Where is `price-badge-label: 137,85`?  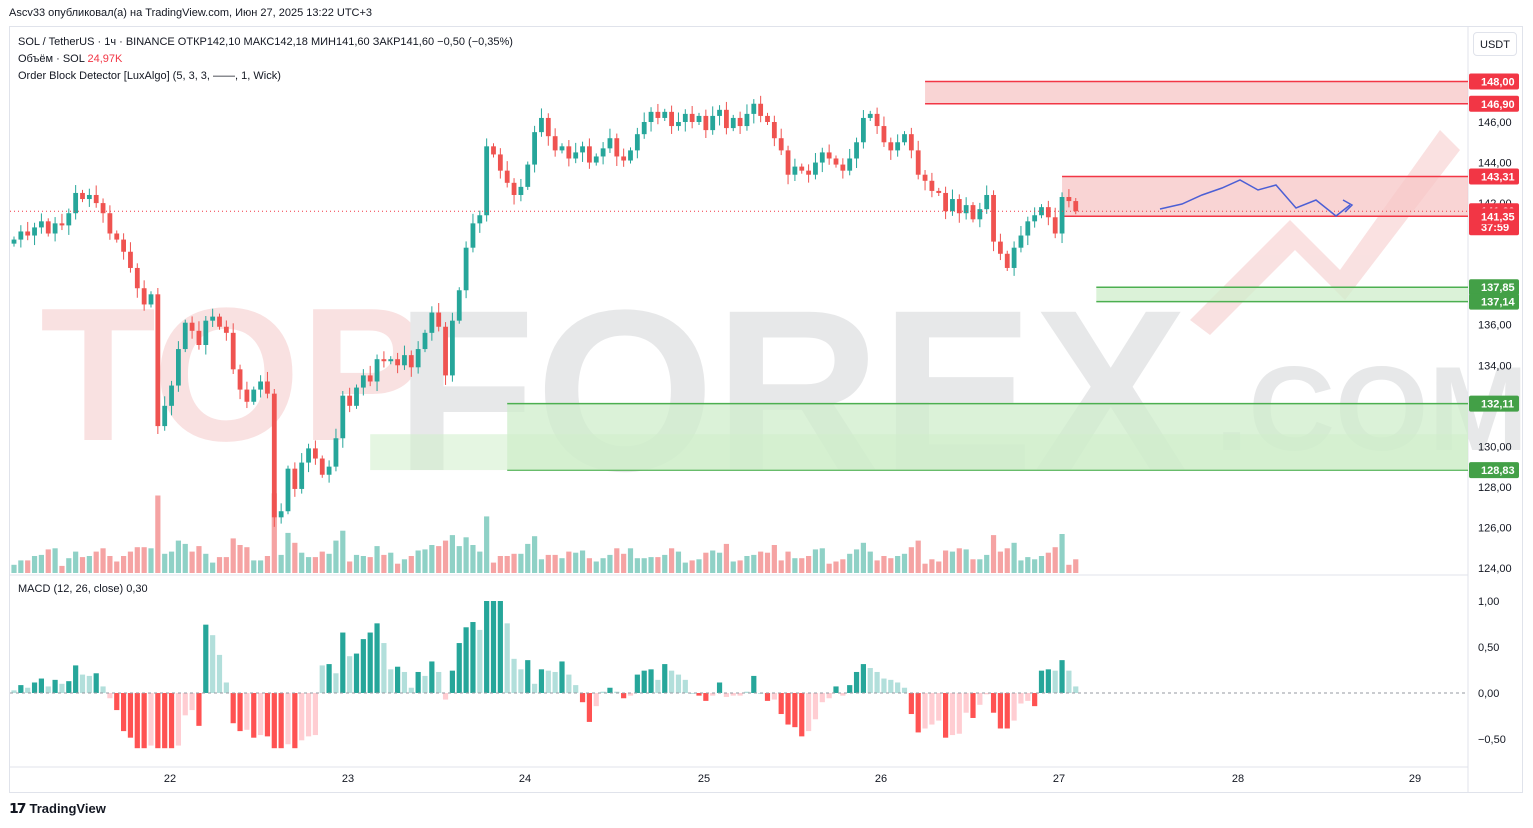
price-badge-label: 137,85 is located at coordinates (1498, 288).